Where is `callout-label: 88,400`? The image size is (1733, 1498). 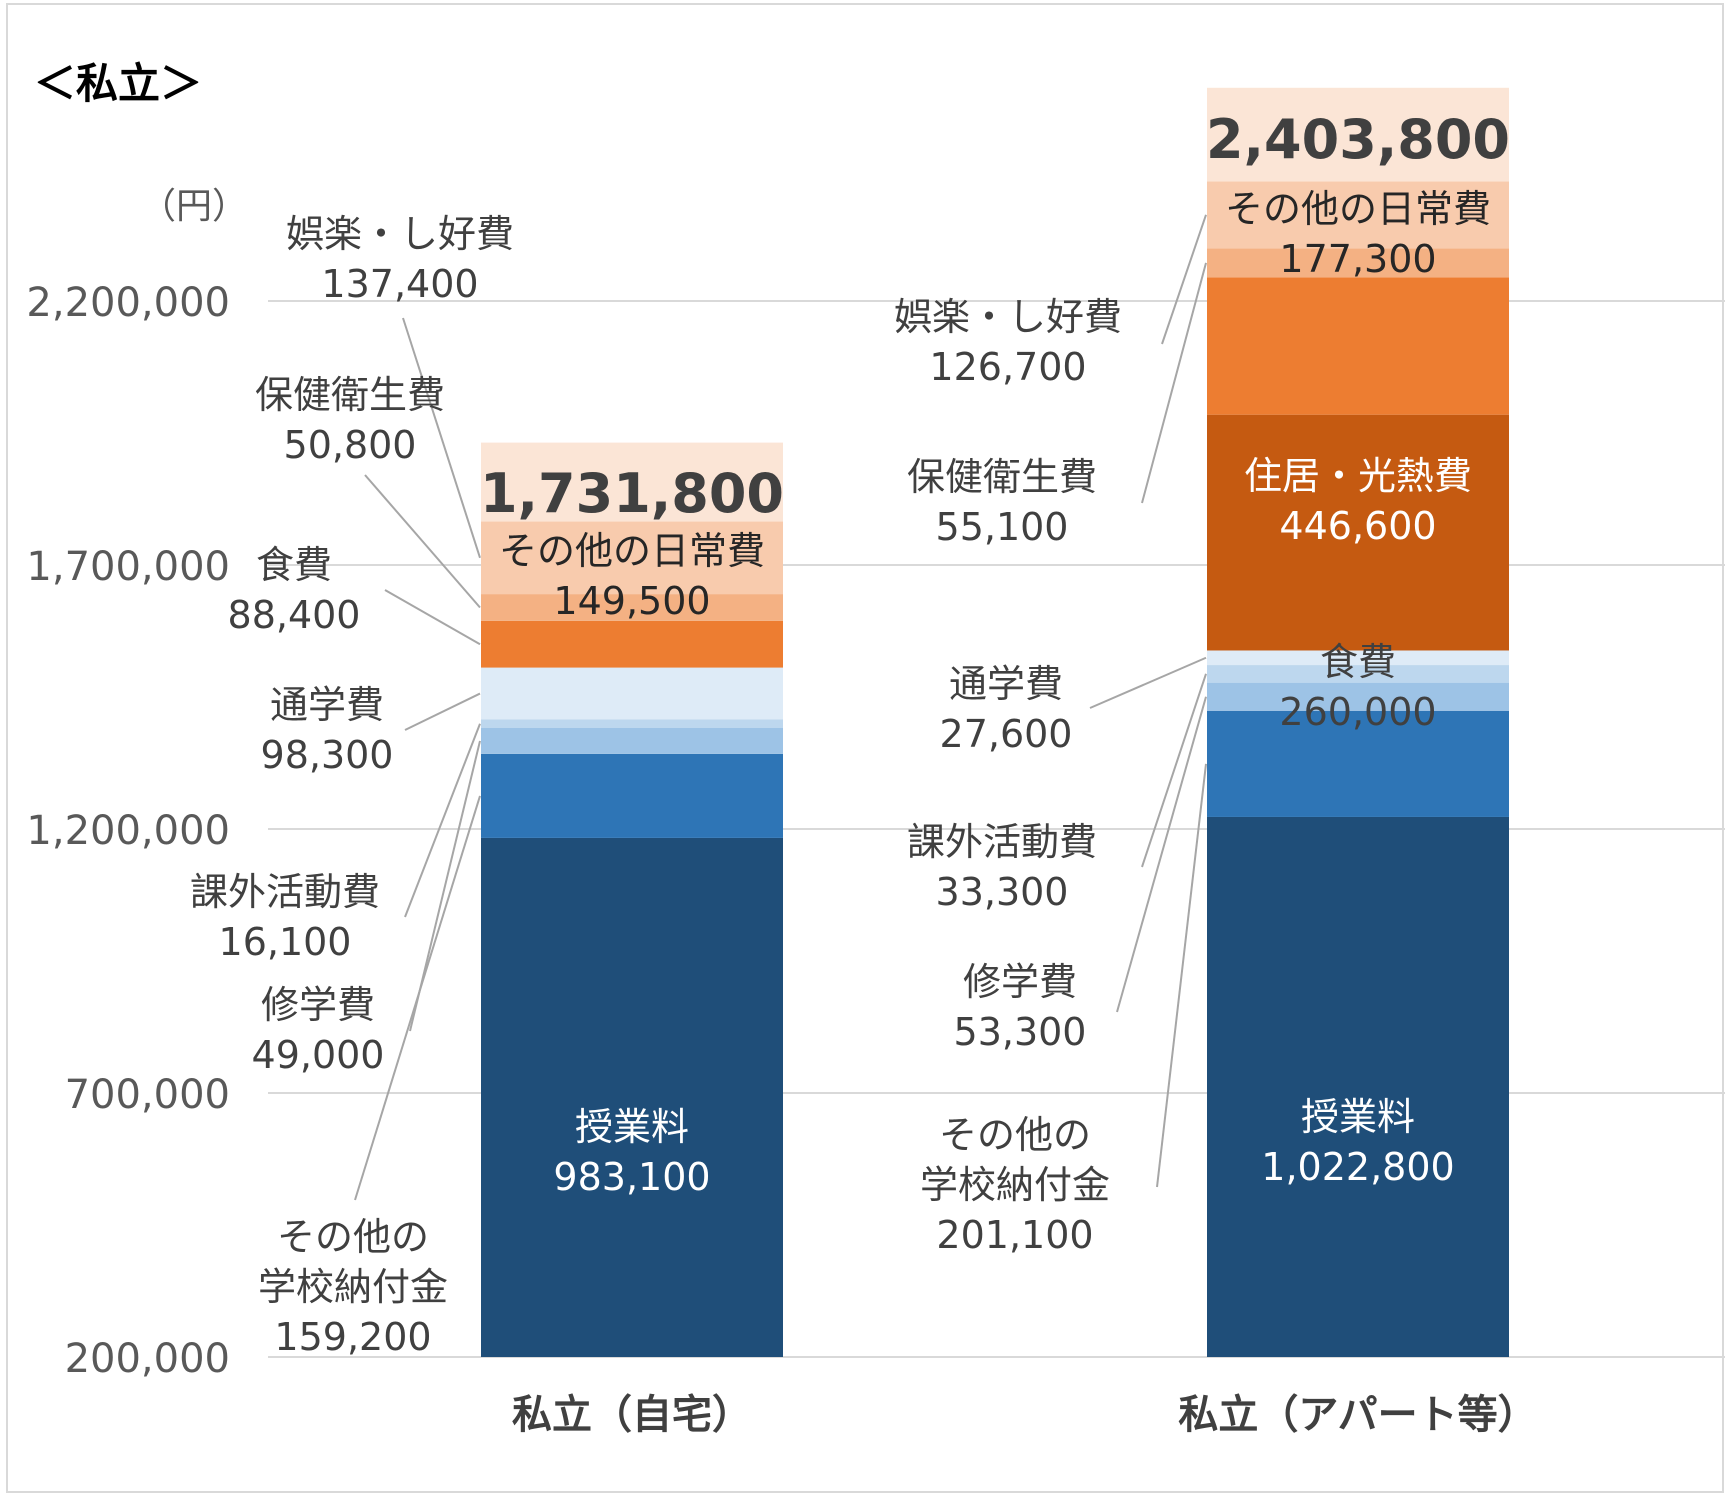 callout-label: 88,400 is located at coordinates (294, 615).